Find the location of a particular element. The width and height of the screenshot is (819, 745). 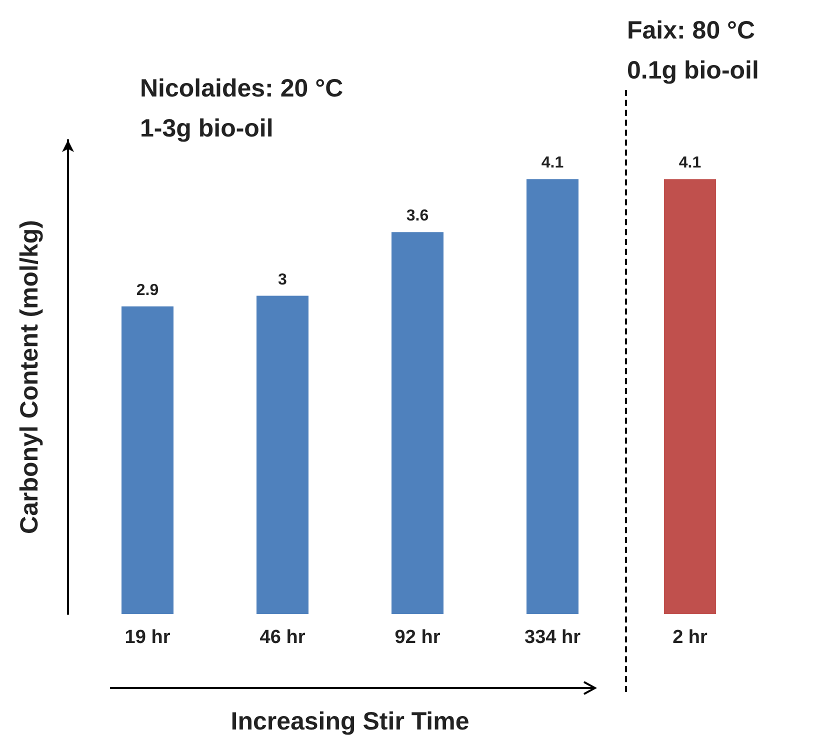

x-tick-label: 19 hr is located at coordinates (147, 637).